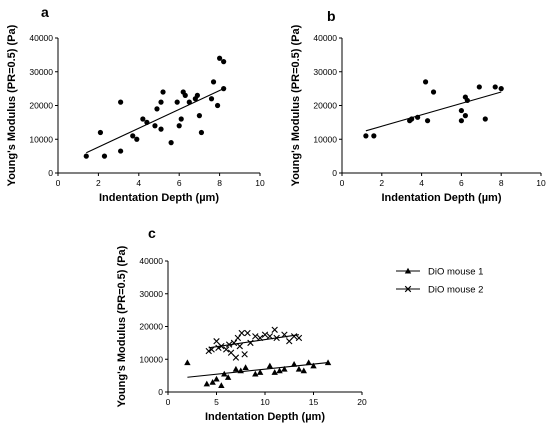 Image resolution: width=550 pixels, height=427 pixels. Describe the element at coordinates (325, 38) in the screenshot. I see `y-tick-label: 40000` at that location.